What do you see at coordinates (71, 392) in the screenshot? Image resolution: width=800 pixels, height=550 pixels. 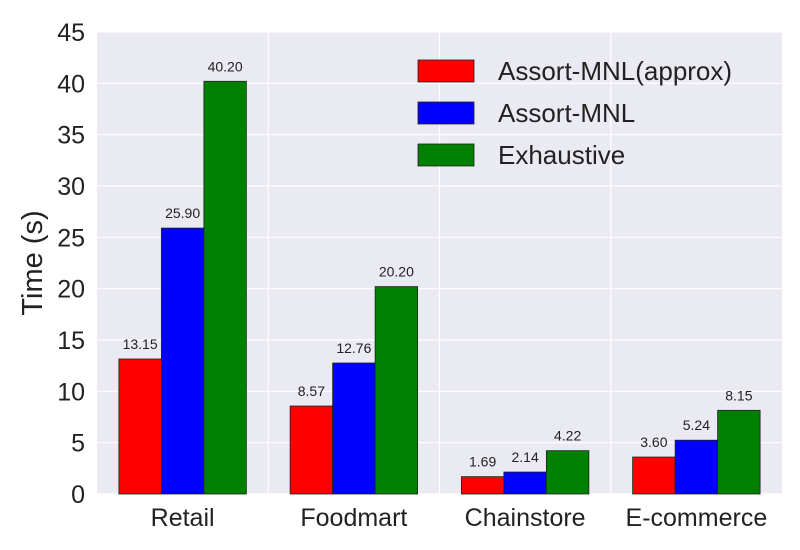 I see `y-tick-label: 10` at bounding box center [71, 392].